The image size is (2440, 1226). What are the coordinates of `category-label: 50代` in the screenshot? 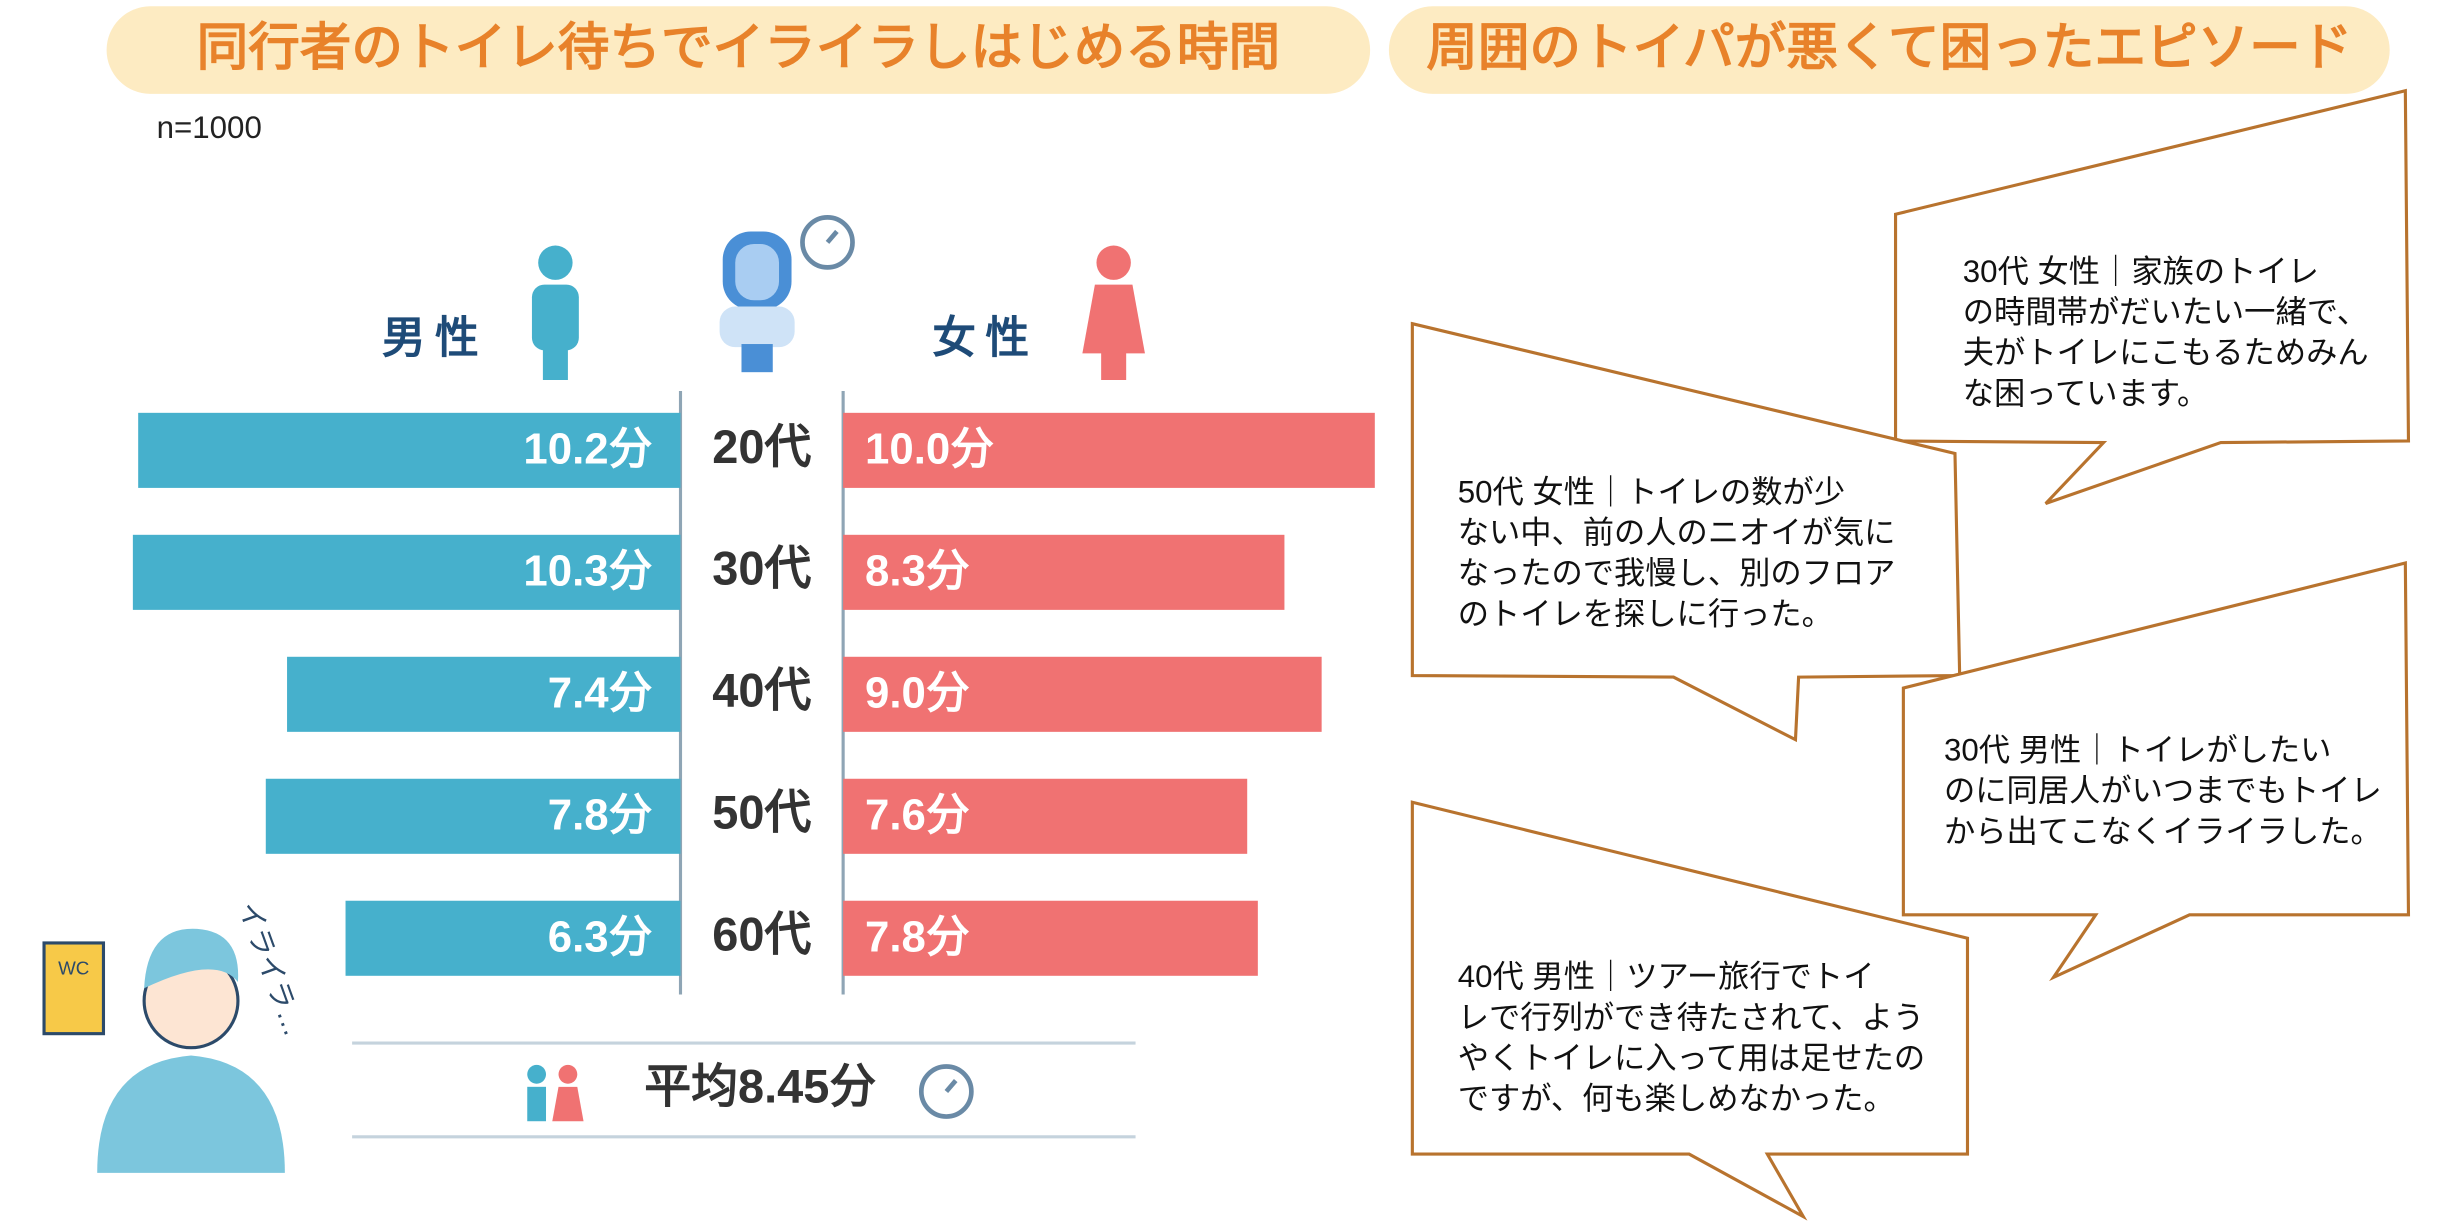 It's located at (761, 813).